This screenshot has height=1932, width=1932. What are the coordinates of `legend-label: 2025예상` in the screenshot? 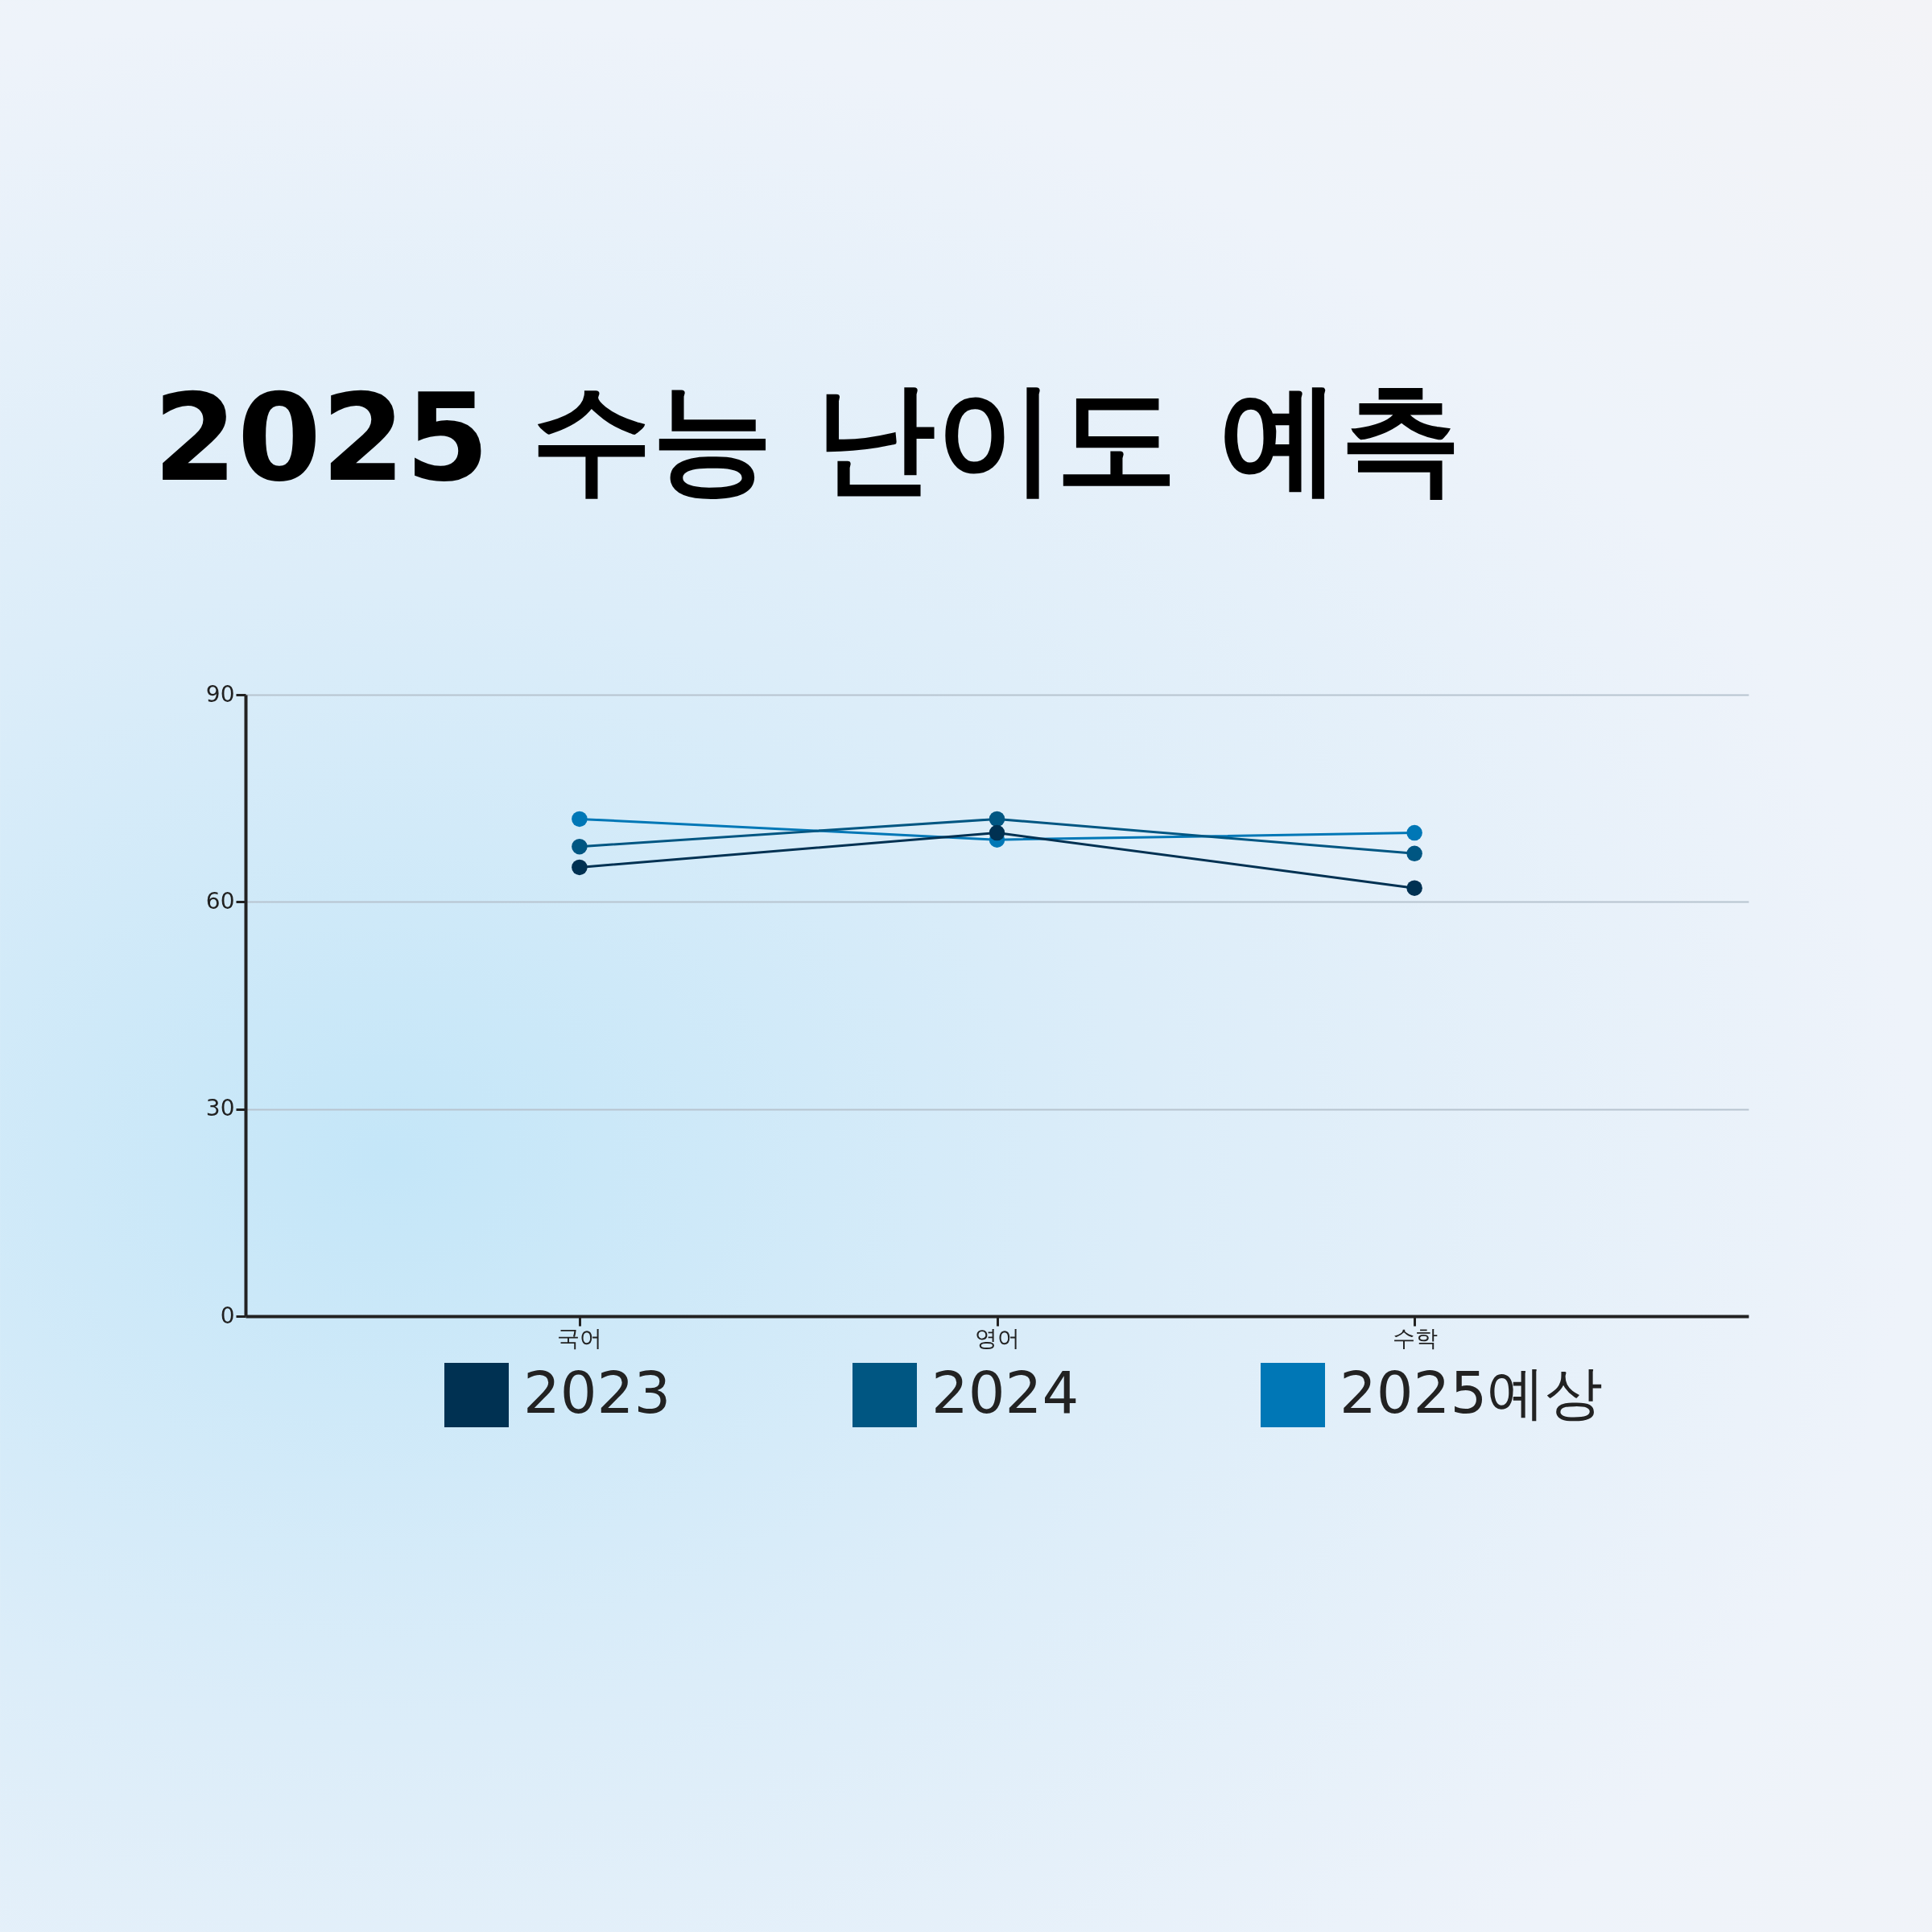 It's located at (1472, 1392).